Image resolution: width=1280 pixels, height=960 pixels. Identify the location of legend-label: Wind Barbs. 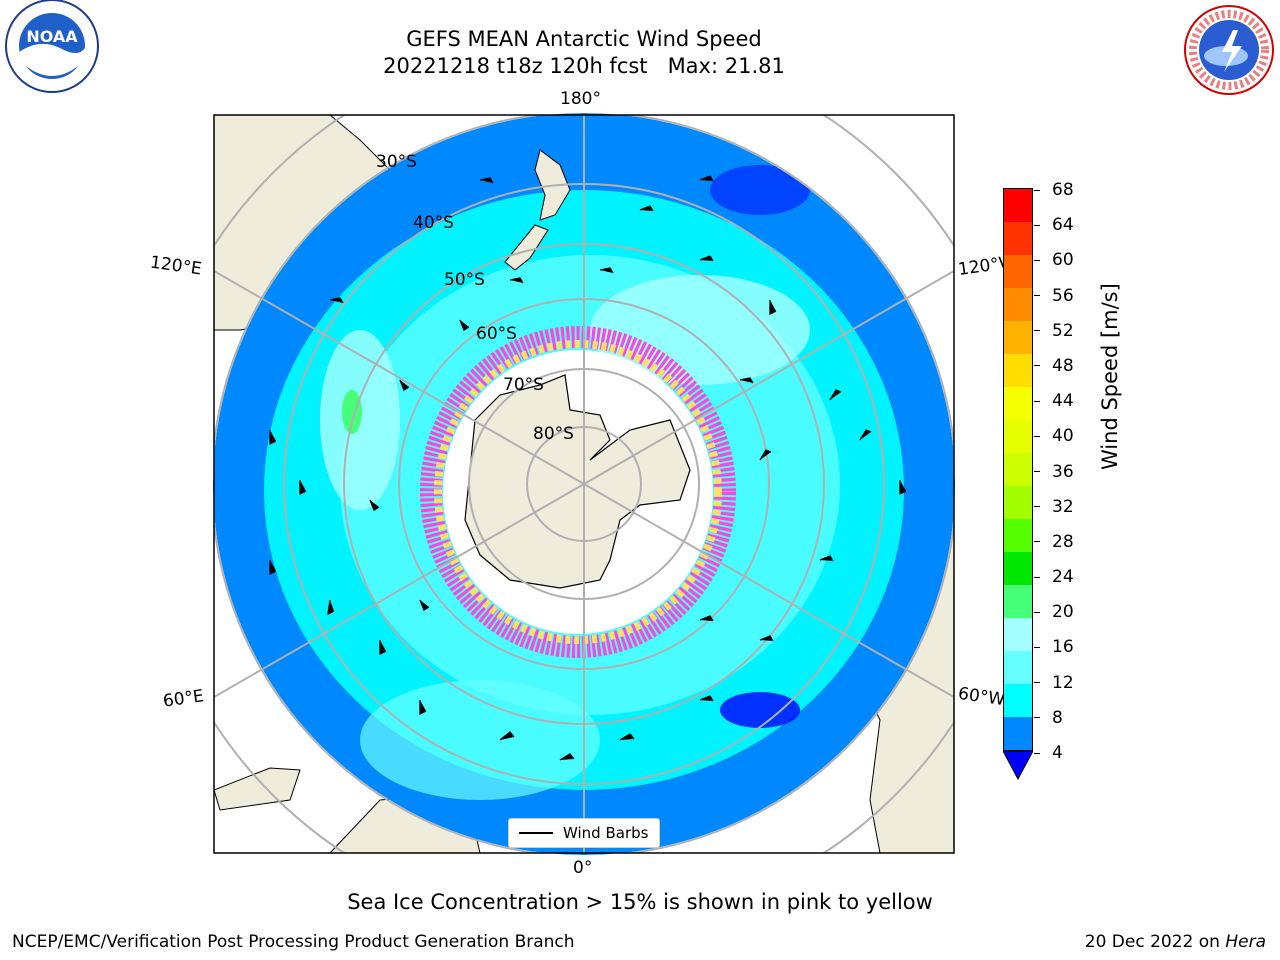
(606, 833).